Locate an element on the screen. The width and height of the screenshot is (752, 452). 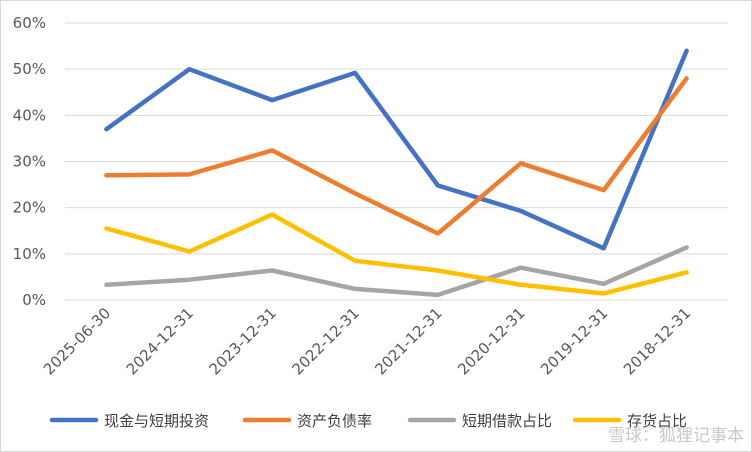
x-tick-label: 2022-12-31 is located at coordinates (326, 341).